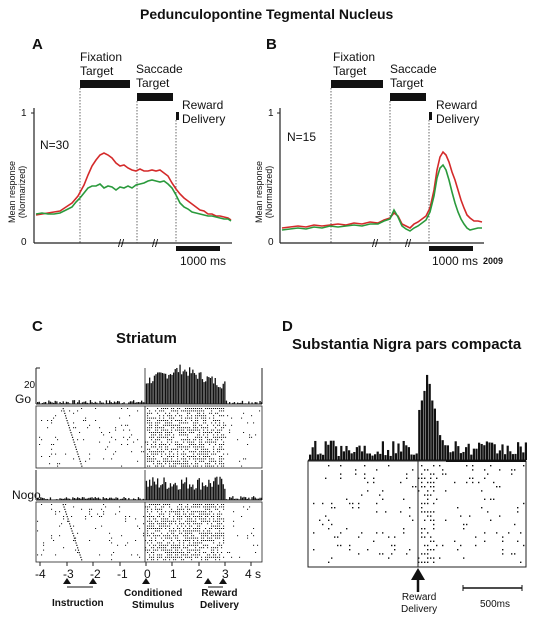 This screenshot has width=540, height=632. What do you see at coordinates (419, 603) in the screenshot?
I see `panel-d-reward-label: Reward Delivery` at bounding box center [419, 603].